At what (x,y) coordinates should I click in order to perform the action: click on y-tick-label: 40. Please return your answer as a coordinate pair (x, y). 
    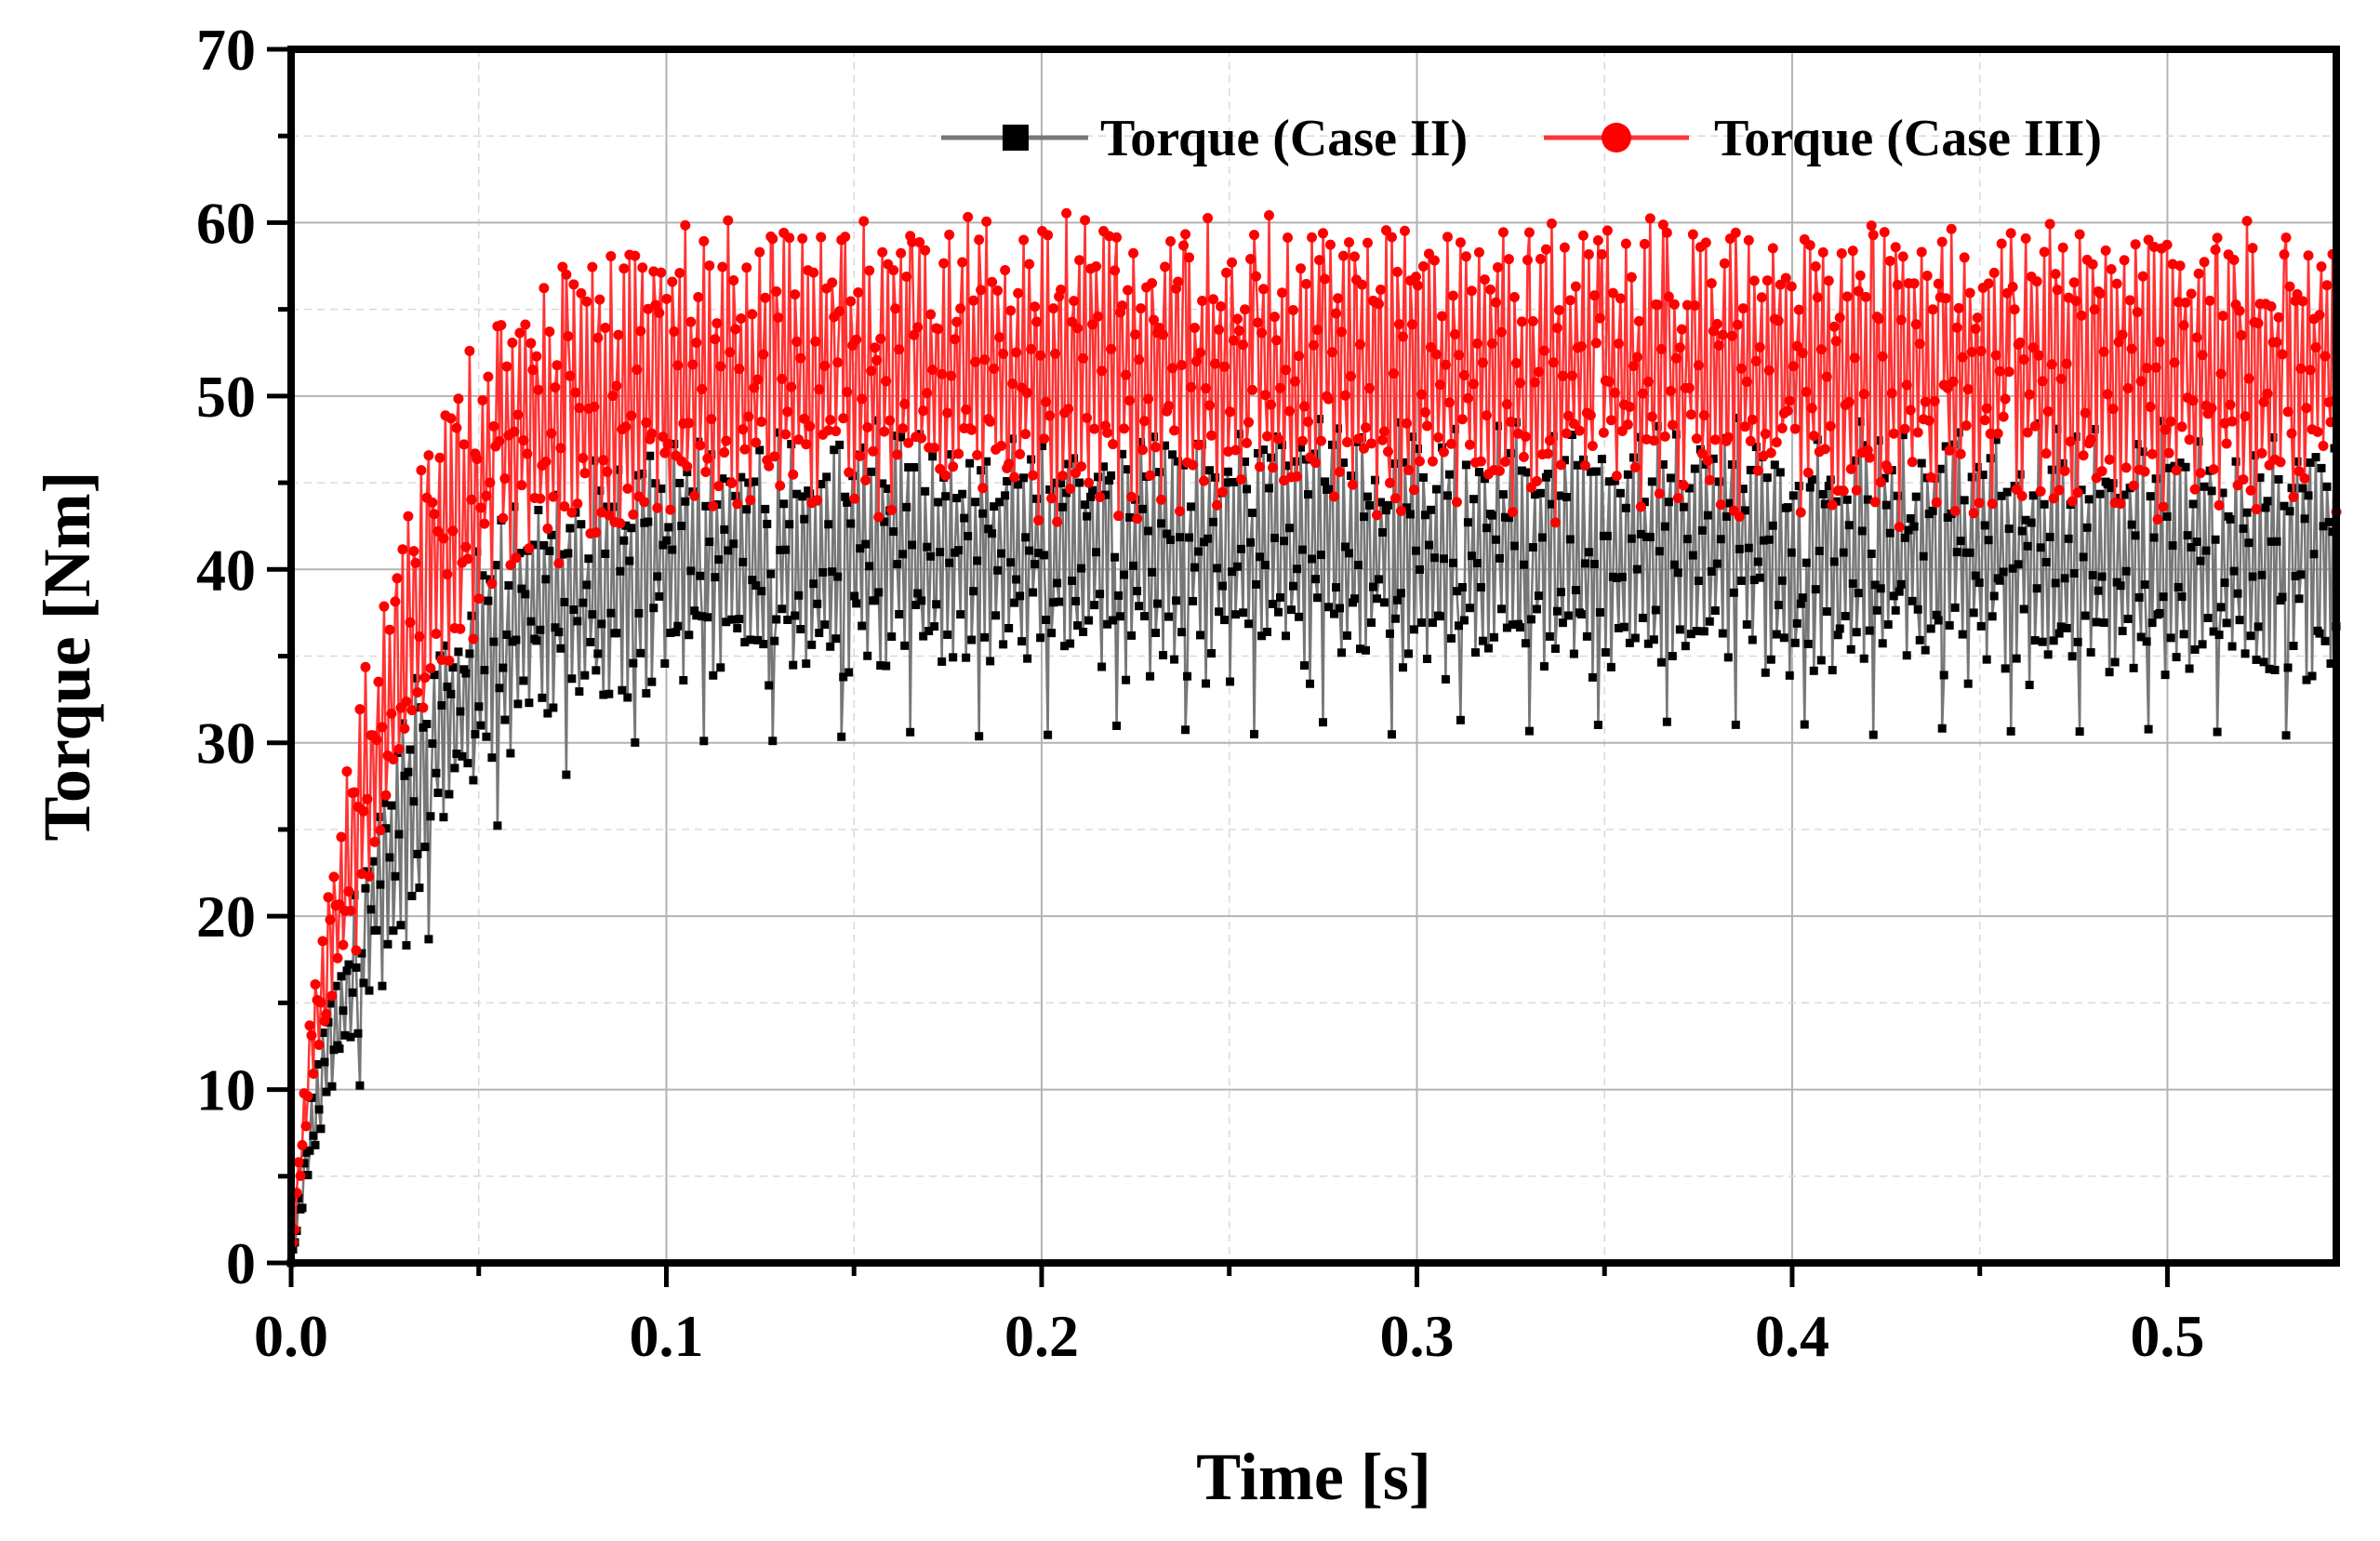
    Looking at the image, I should click on (226, 570).